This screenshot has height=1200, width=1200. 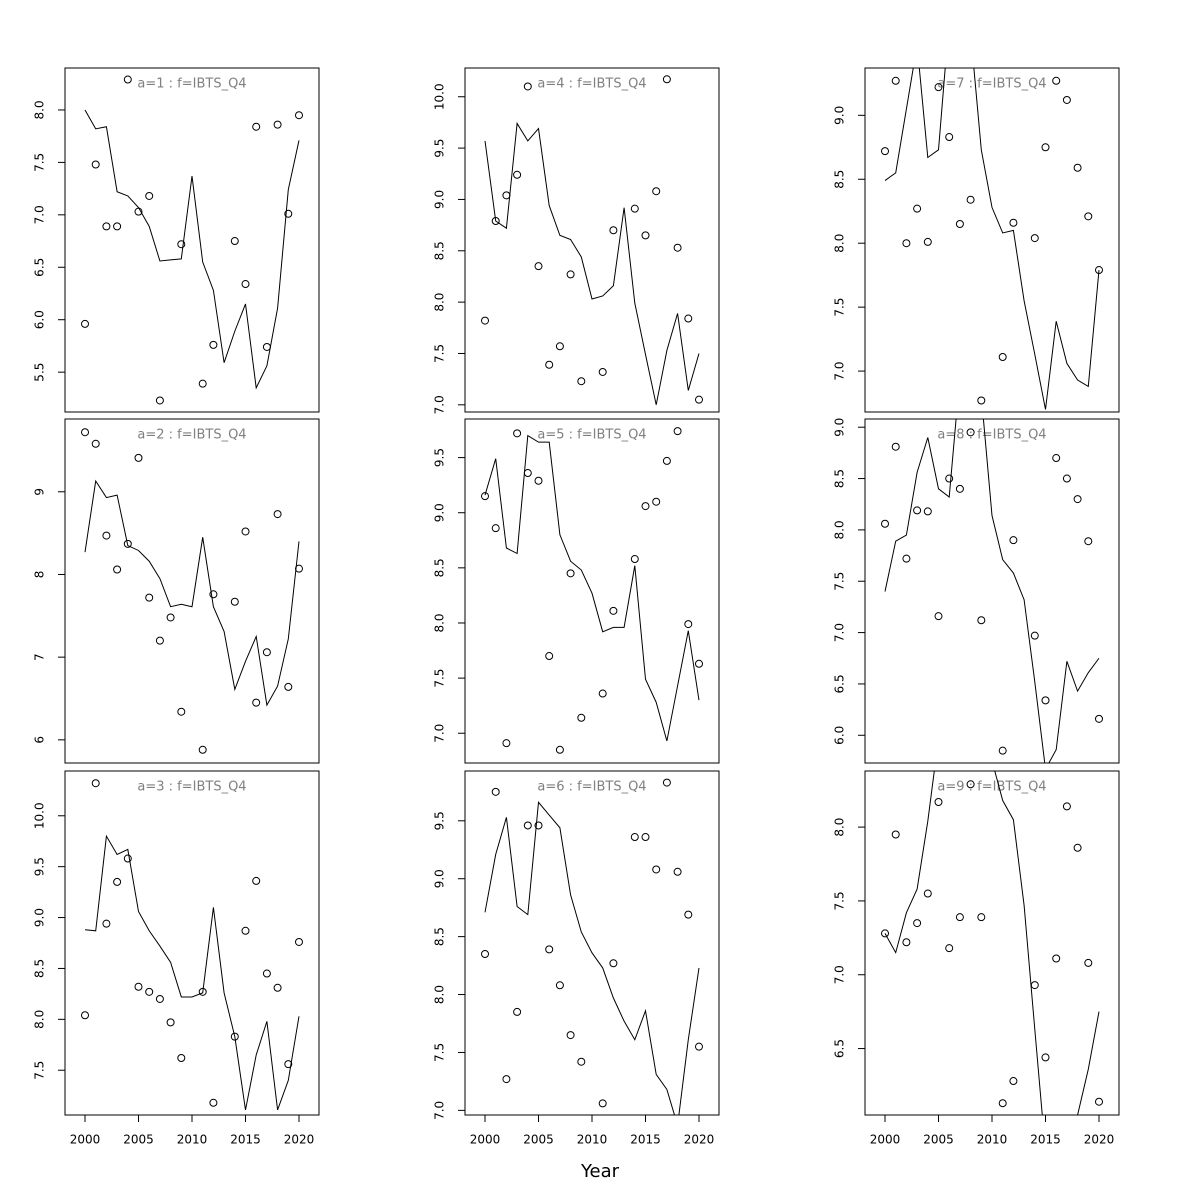 What do you see at coordinates (40, 492) in the screenshot?
I see `y-tick-label: 9` at bounding box center [40, 492].